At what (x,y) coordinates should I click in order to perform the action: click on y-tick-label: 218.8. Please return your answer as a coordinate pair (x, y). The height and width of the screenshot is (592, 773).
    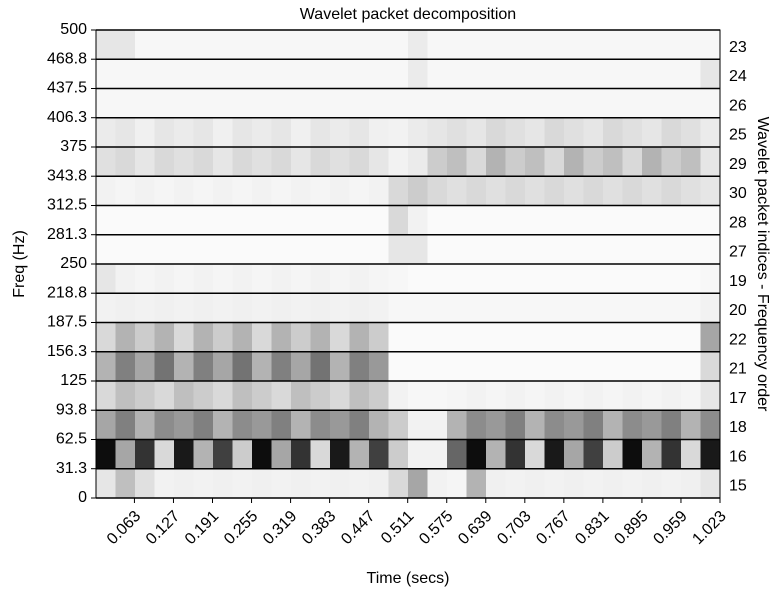
    Looking at the image, I should click on (67, 292).